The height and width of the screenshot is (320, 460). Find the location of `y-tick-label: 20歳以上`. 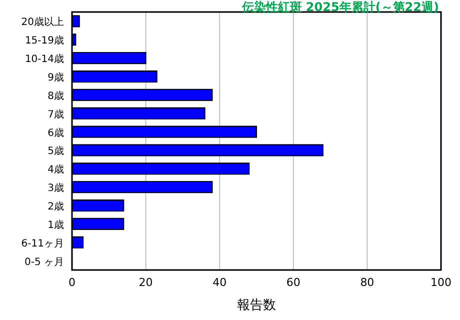

y-tick-label: 20歳以上 is located at coordinates (42, 22).